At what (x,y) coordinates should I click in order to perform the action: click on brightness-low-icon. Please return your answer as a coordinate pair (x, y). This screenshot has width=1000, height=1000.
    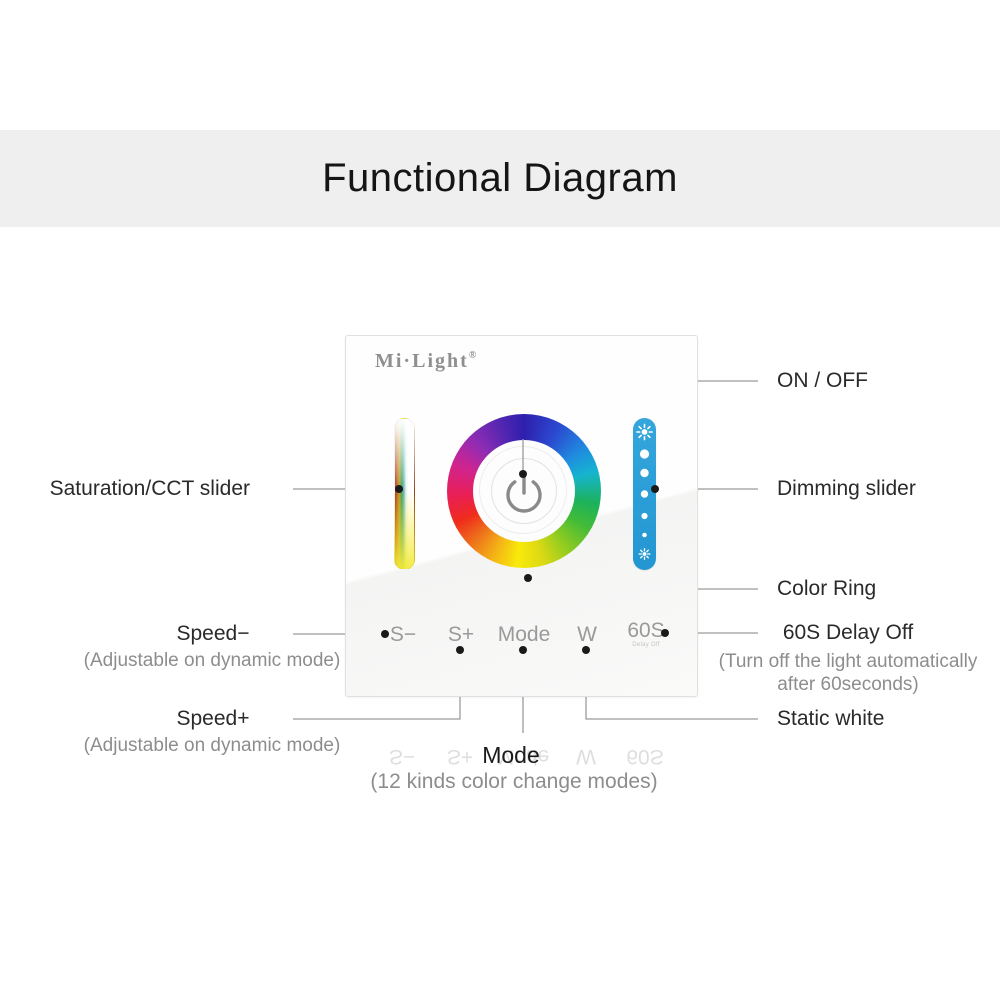
    Looking at the image, I should click on (644, 554).